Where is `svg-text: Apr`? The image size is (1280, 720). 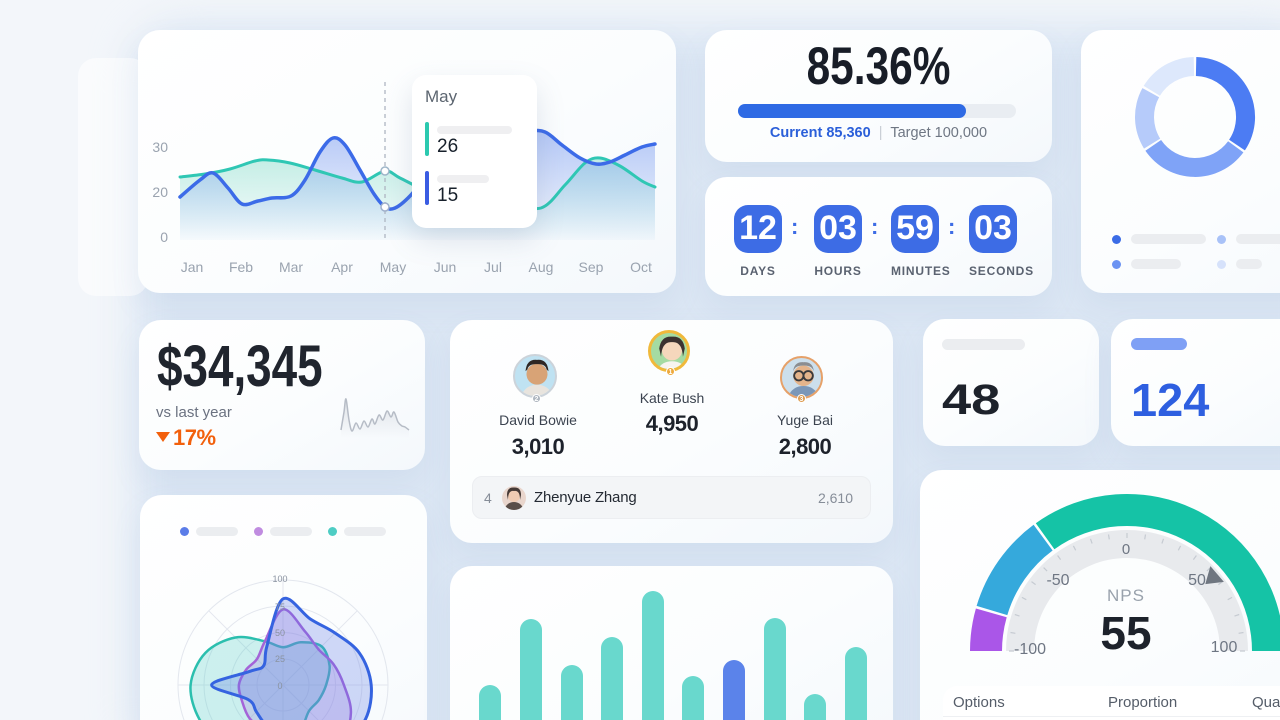
svg-text: Apr is located at coordinates (342, 267).